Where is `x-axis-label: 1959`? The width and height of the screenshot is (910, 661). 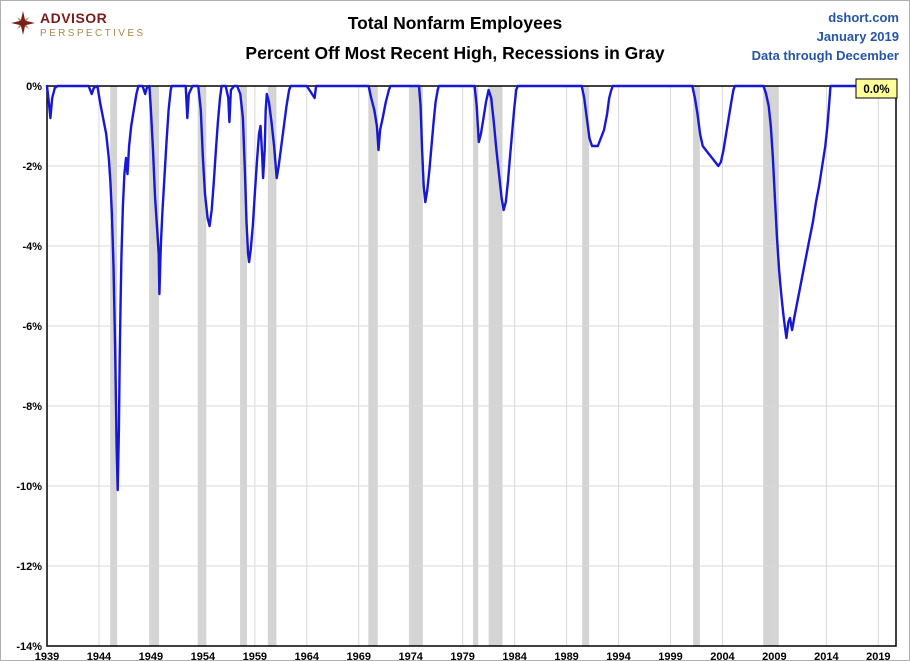 x-axis-label: 1959 is located at coordinates (255, 656).